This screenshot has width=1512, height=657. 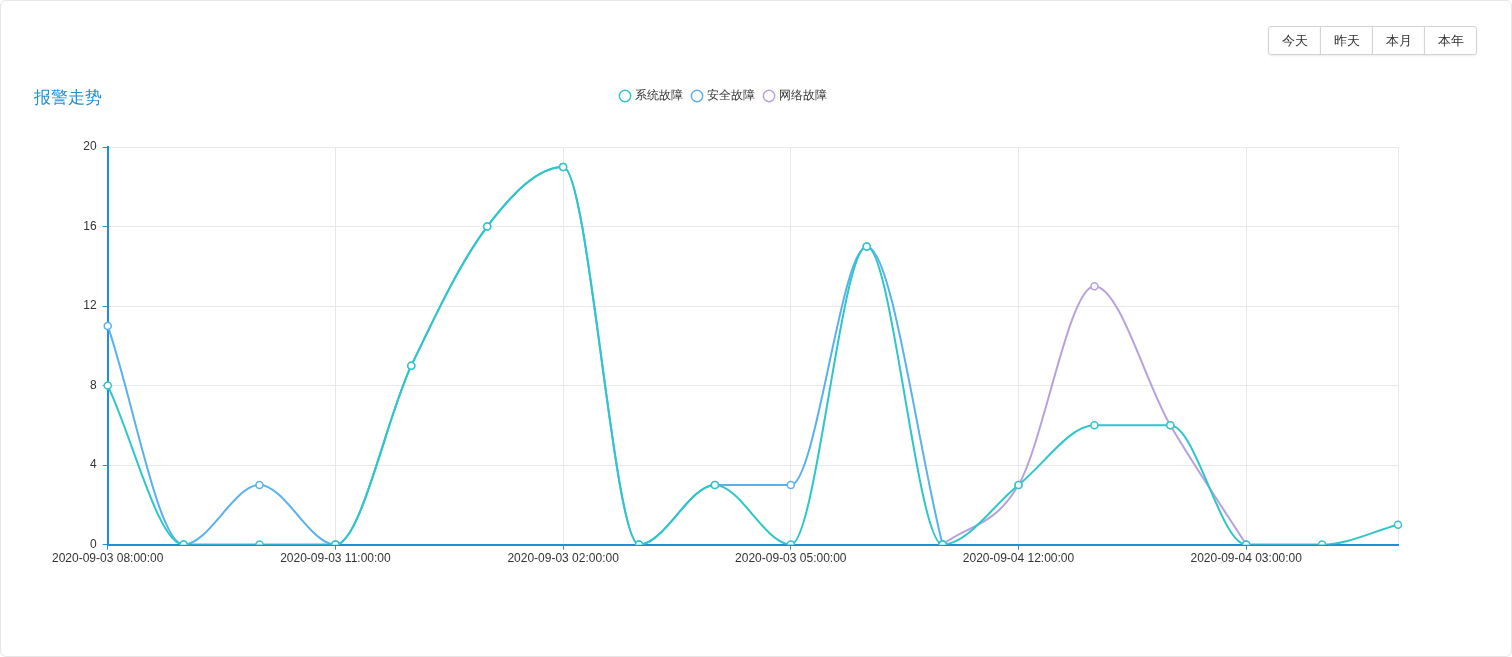 What do you see at coordinates (108, 558) in the screenshot?
I see `x-tick-label: 2020-09-03 08:00:00` at bounding box center [108, 558].